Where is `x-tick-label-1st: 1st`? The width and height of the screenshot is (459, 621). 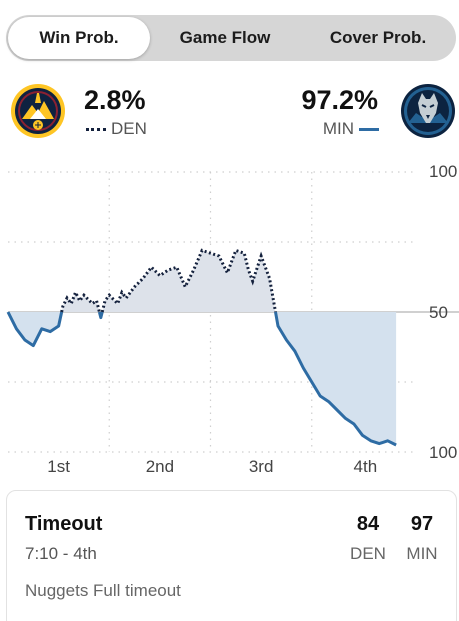
x-tick-label-1st: 1st is located at coordinates (58, 466).